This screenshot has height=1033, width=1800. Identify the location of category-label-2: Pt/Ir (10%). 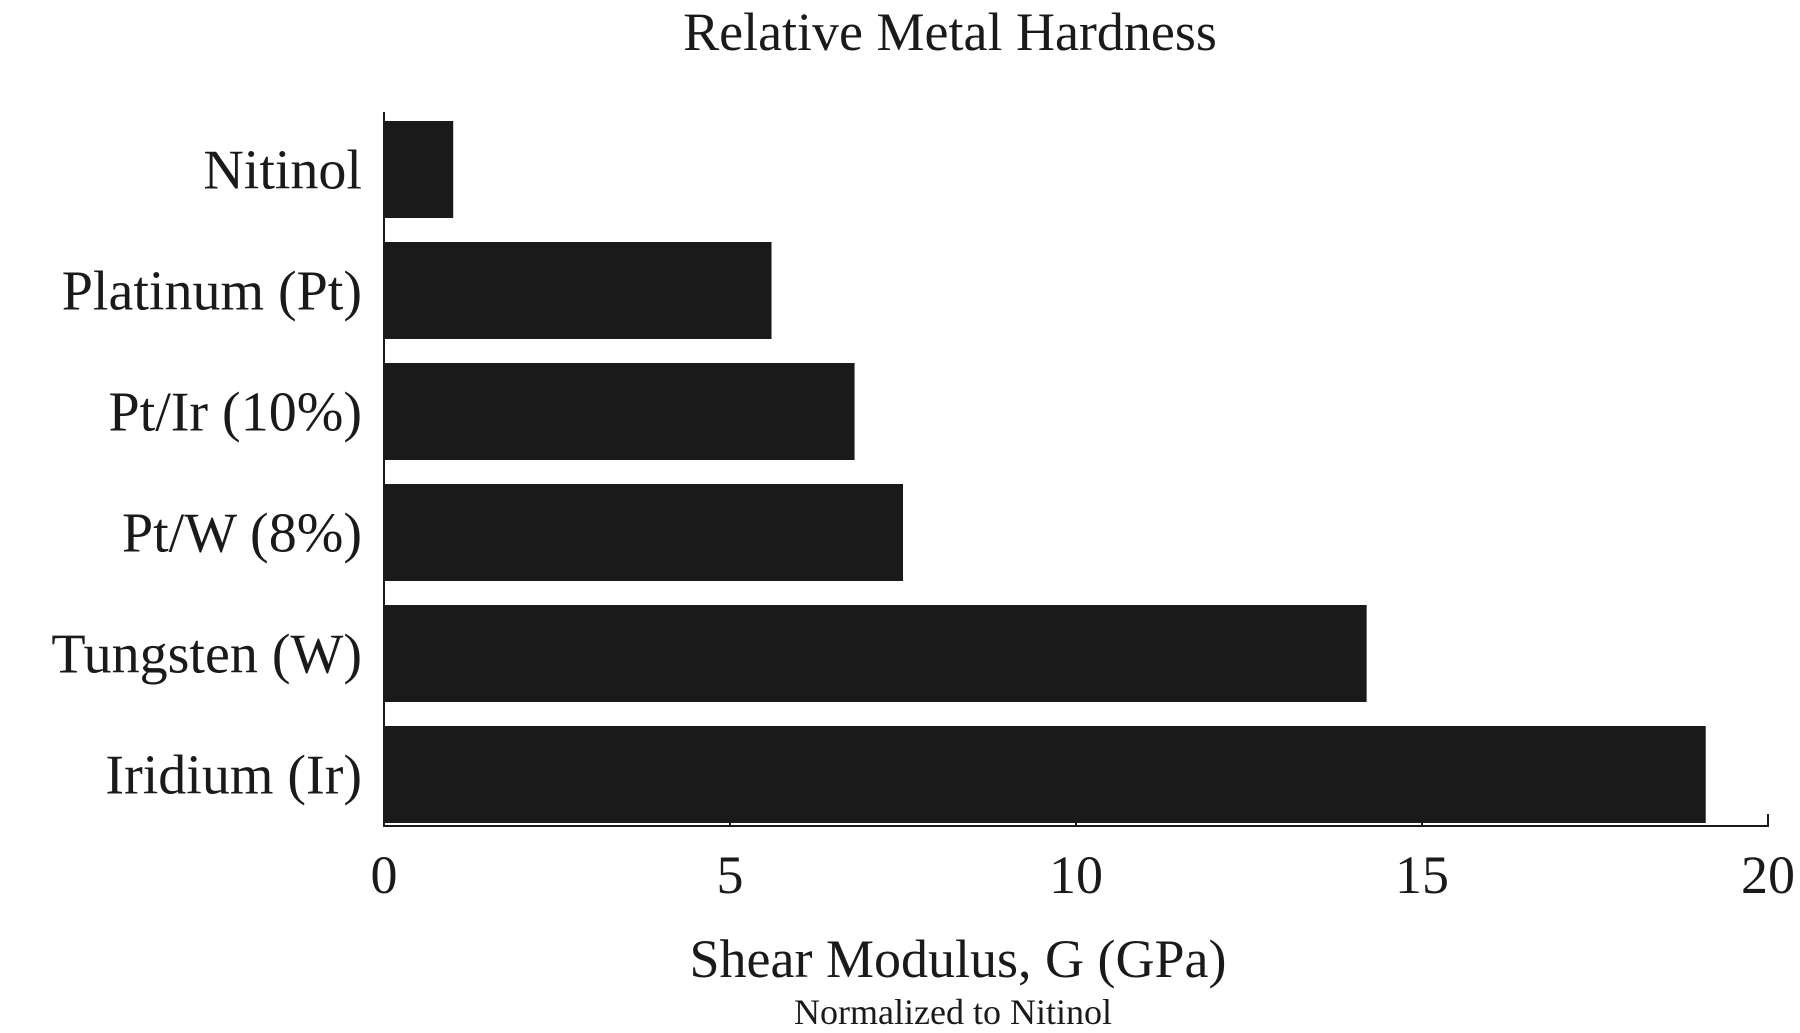
(235, 413).